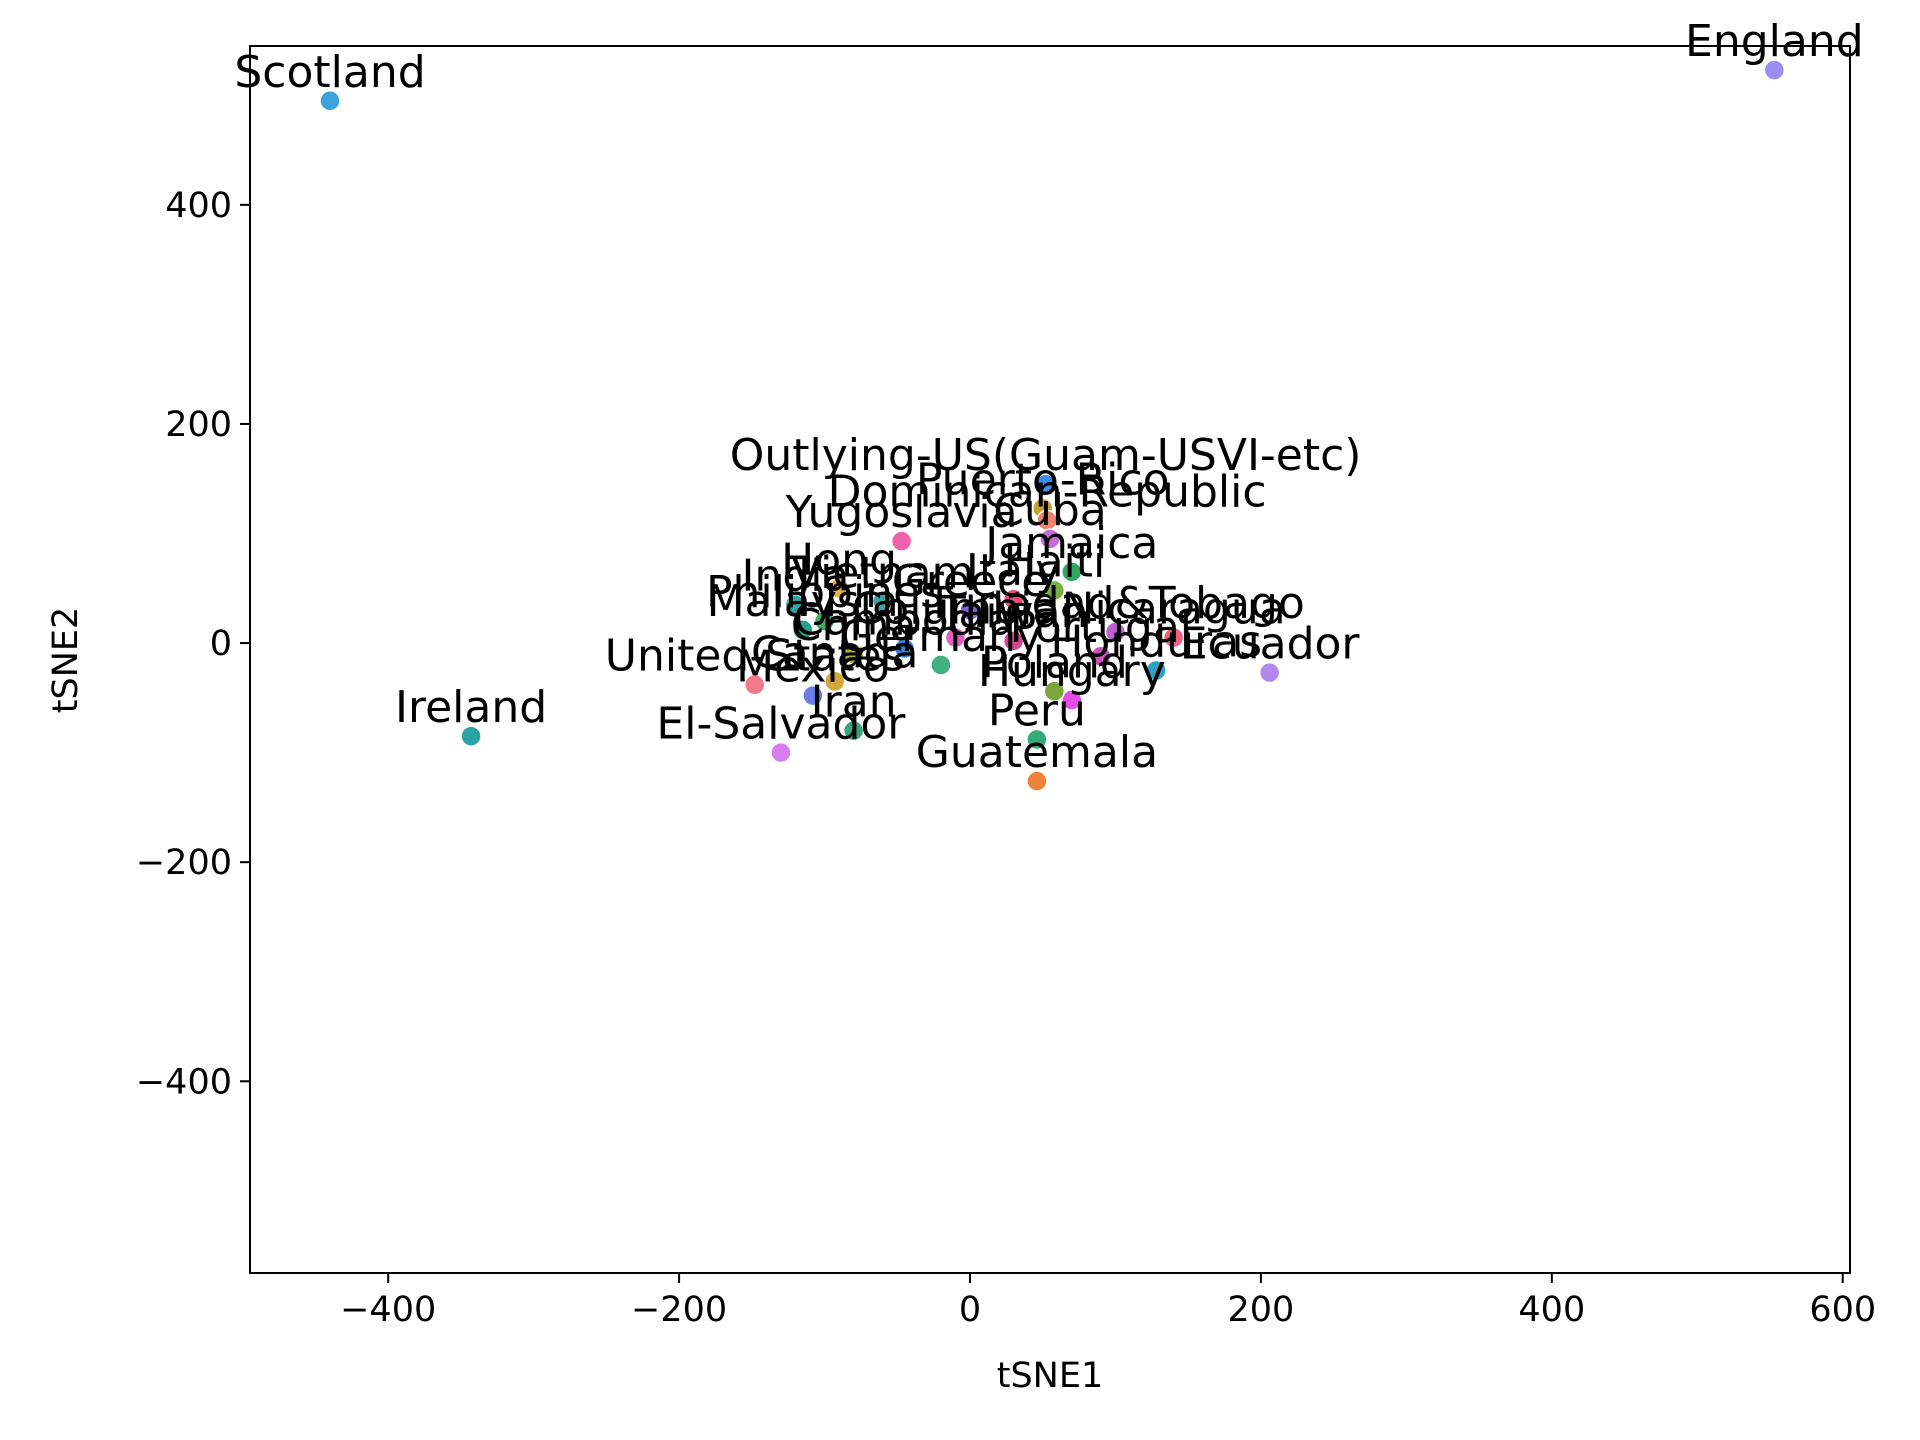  What do you see at coordinates (1013, 599) in the screenshot?
I see `point-italy` at bounding box center [1013, 599].